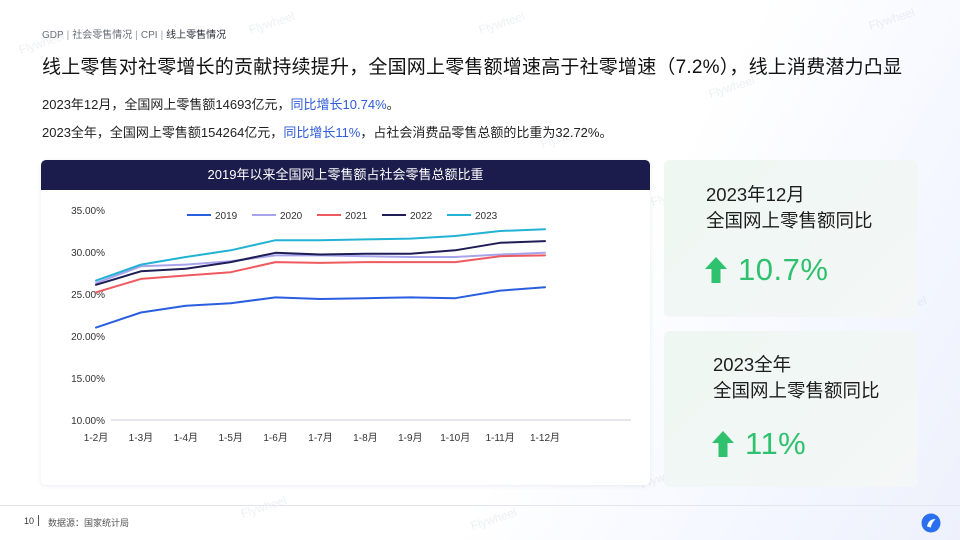  Describe the element at coordinates (88, 337) in the screenshot. I see `y-tick-label: 20.00%` at that location.